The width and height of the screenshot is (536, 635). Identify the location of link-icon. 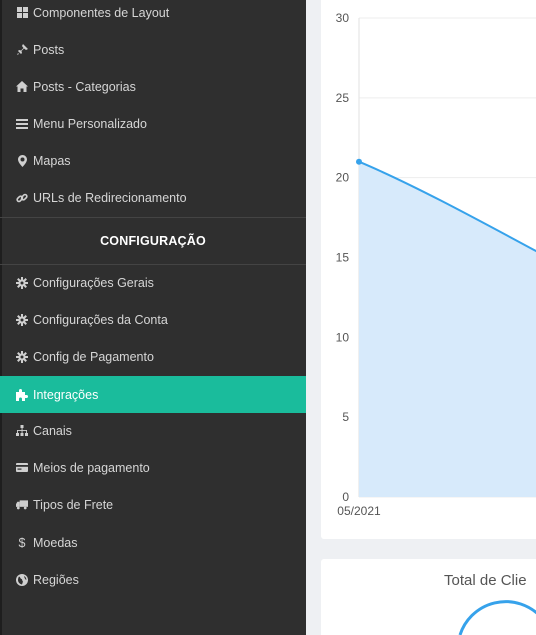
(22, 198).